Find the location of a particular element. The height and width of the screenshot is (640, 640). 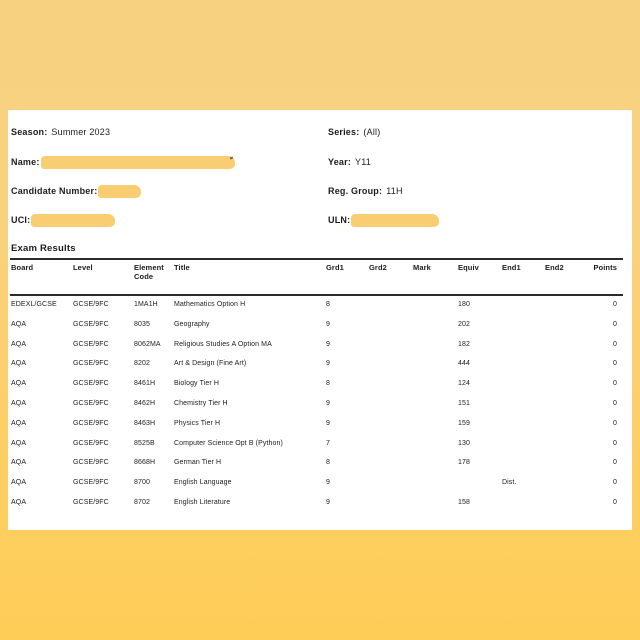

exam-results-title: Exam Results is located at coordinates (43, 248).